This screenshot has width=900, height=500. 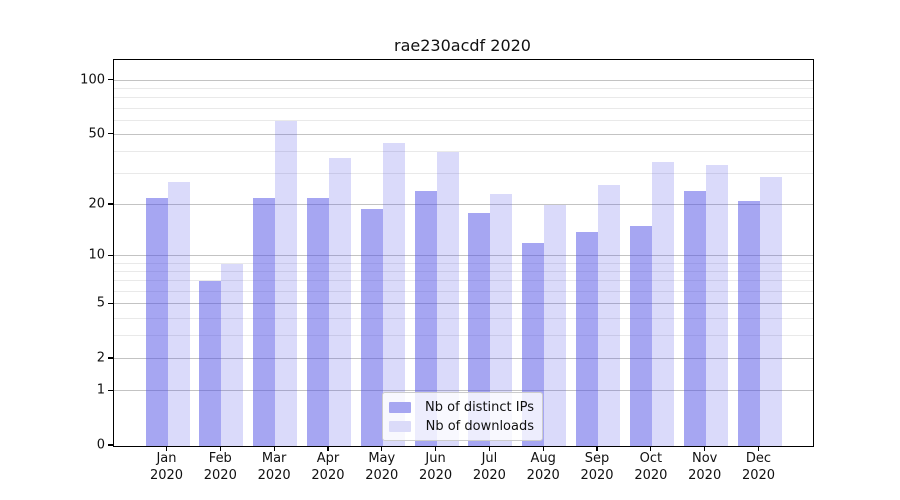 What do you see at coordinates (400, 426) in the screenshot?
I see `legend-swatch-downloads-icon` at bounding box center [400, 426].